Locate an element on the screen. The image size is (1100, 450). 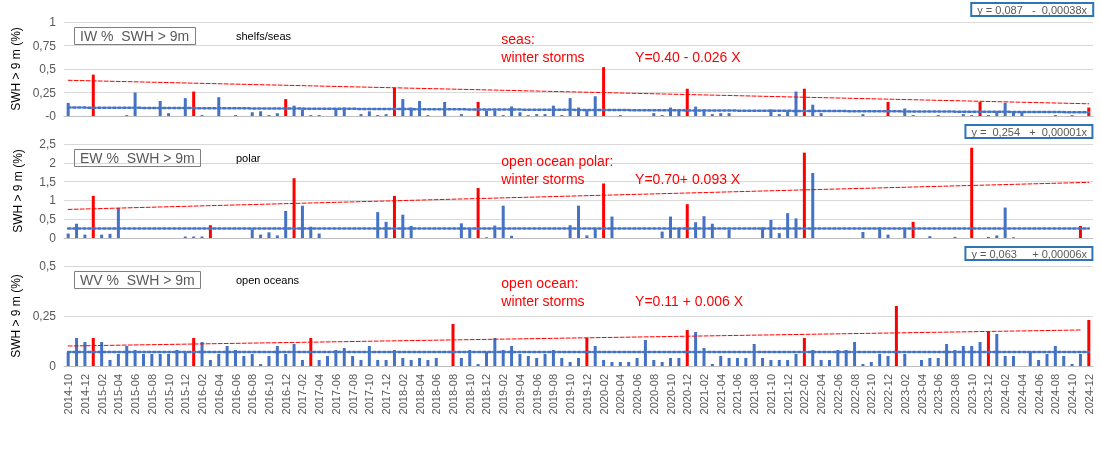
x-tick-label: 2023-04 is located at coordinates (921, 394).